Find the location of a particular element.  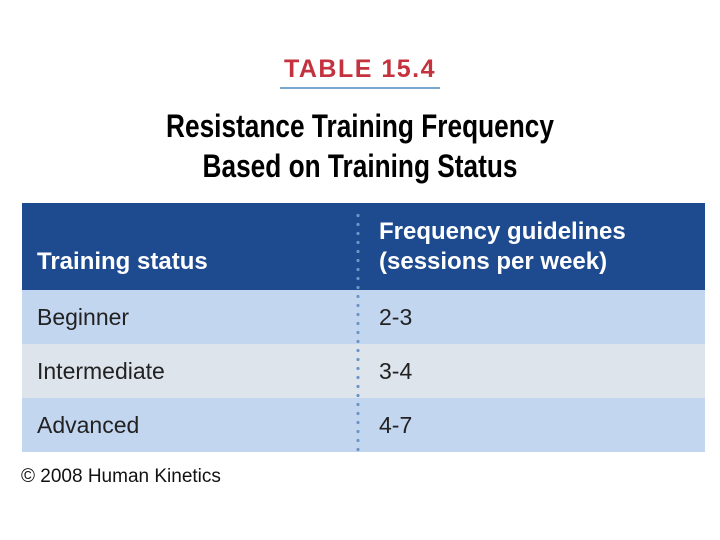

cell-frequency: 2-3 is located at coordinates (396, 316).